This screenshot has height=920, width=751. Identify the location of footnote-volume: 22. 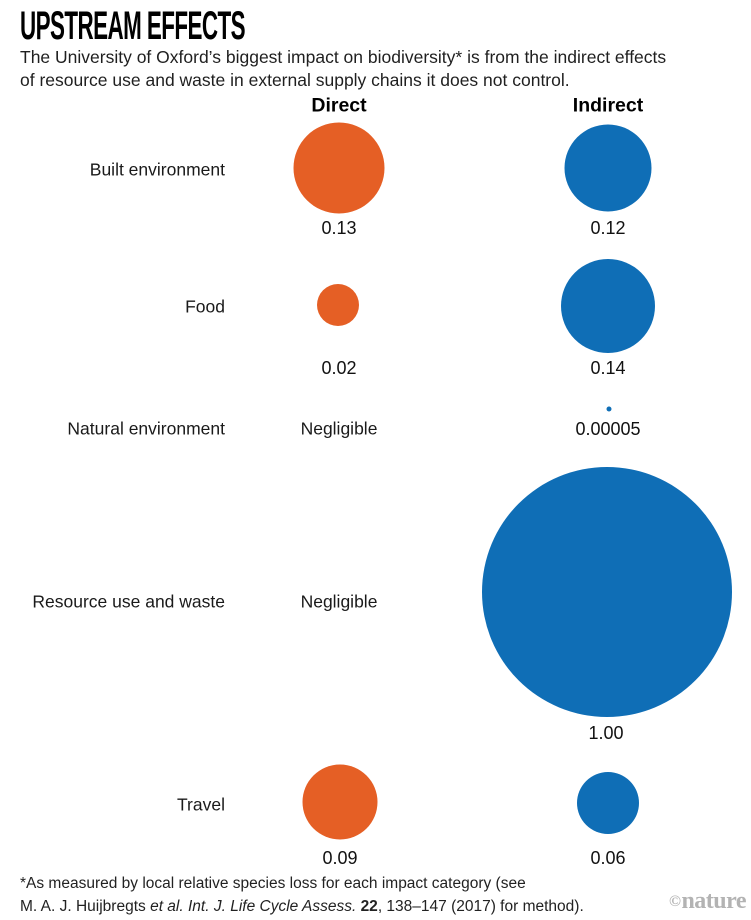
(369, 906).